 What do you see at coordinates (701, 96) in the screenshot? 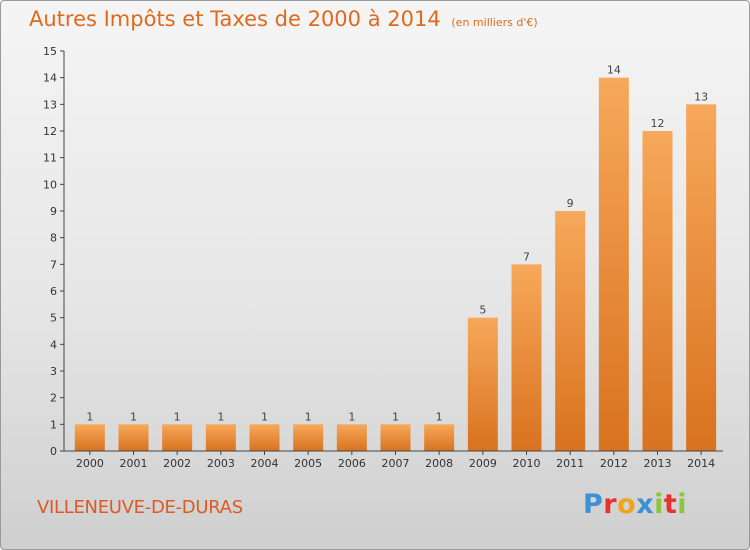
I see `data-label: 13` at bounding box center [701, 96].